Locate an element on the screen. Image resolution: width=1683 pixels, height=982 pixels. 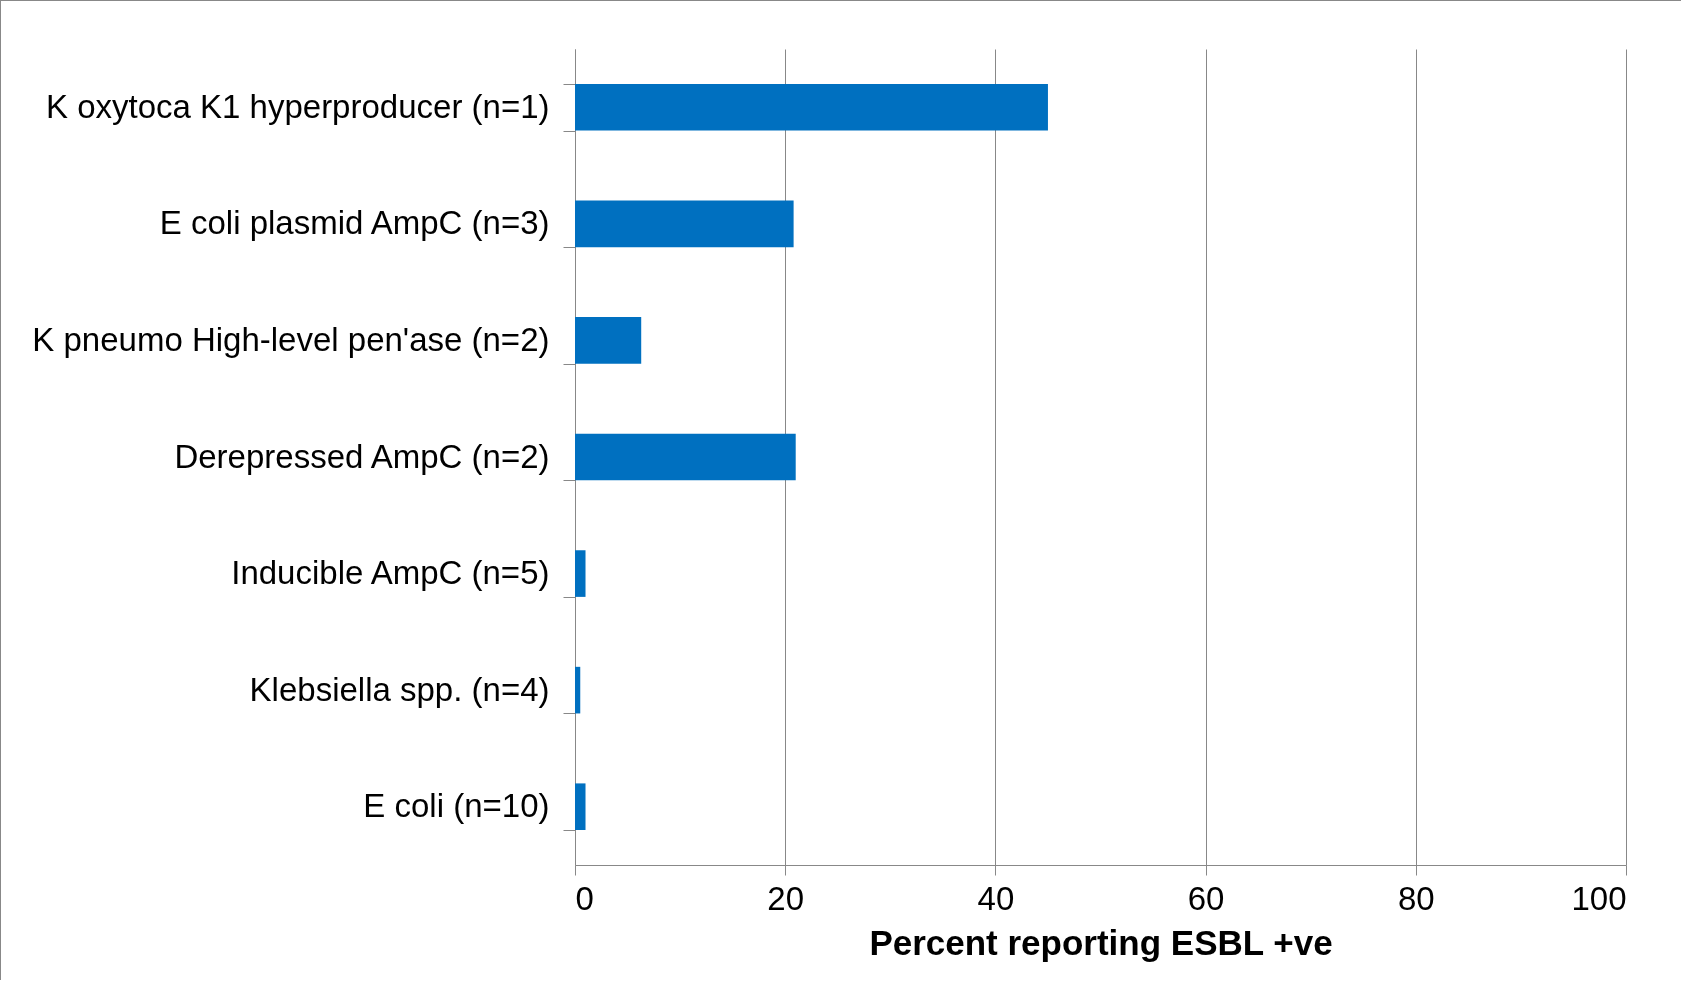
x-tick-label: 100 is located at coordinates (1599, 898).